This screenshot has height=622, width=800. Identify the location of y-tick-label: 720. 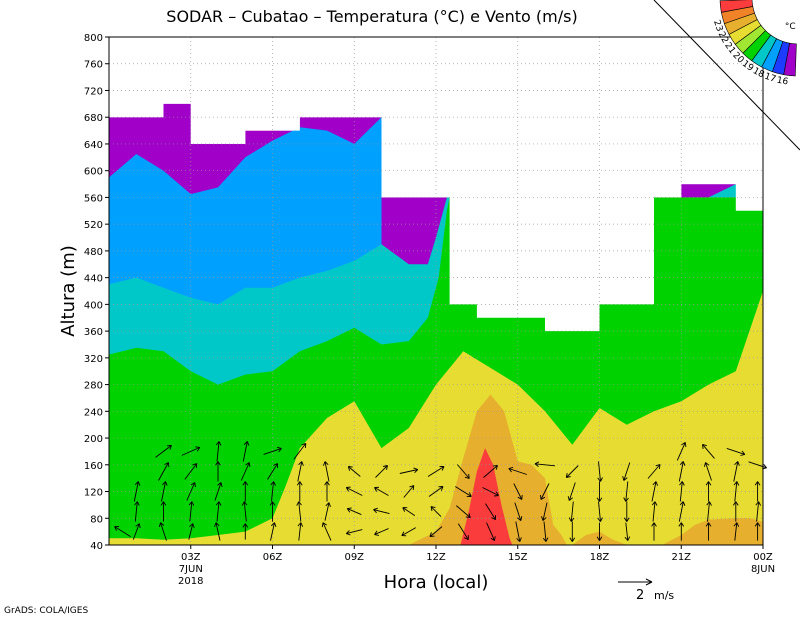
(93, 91).